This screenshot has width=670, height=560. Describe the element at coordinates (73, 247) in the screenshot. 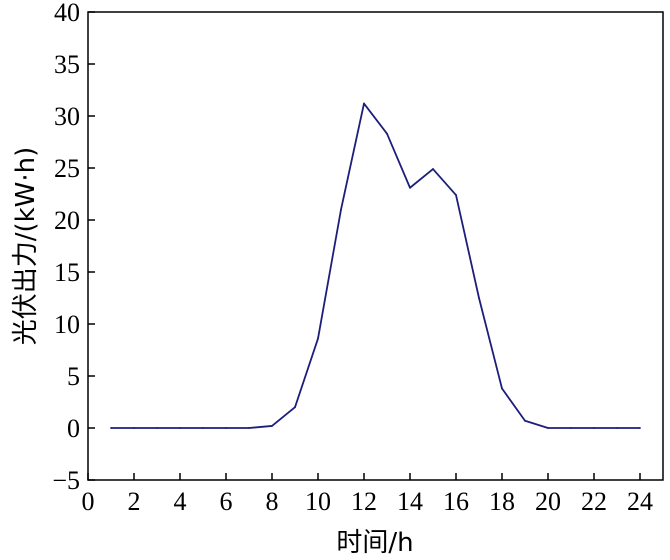

I see `y-axis: −5 0 5 10 15 20 25 30 35 40` at that location.